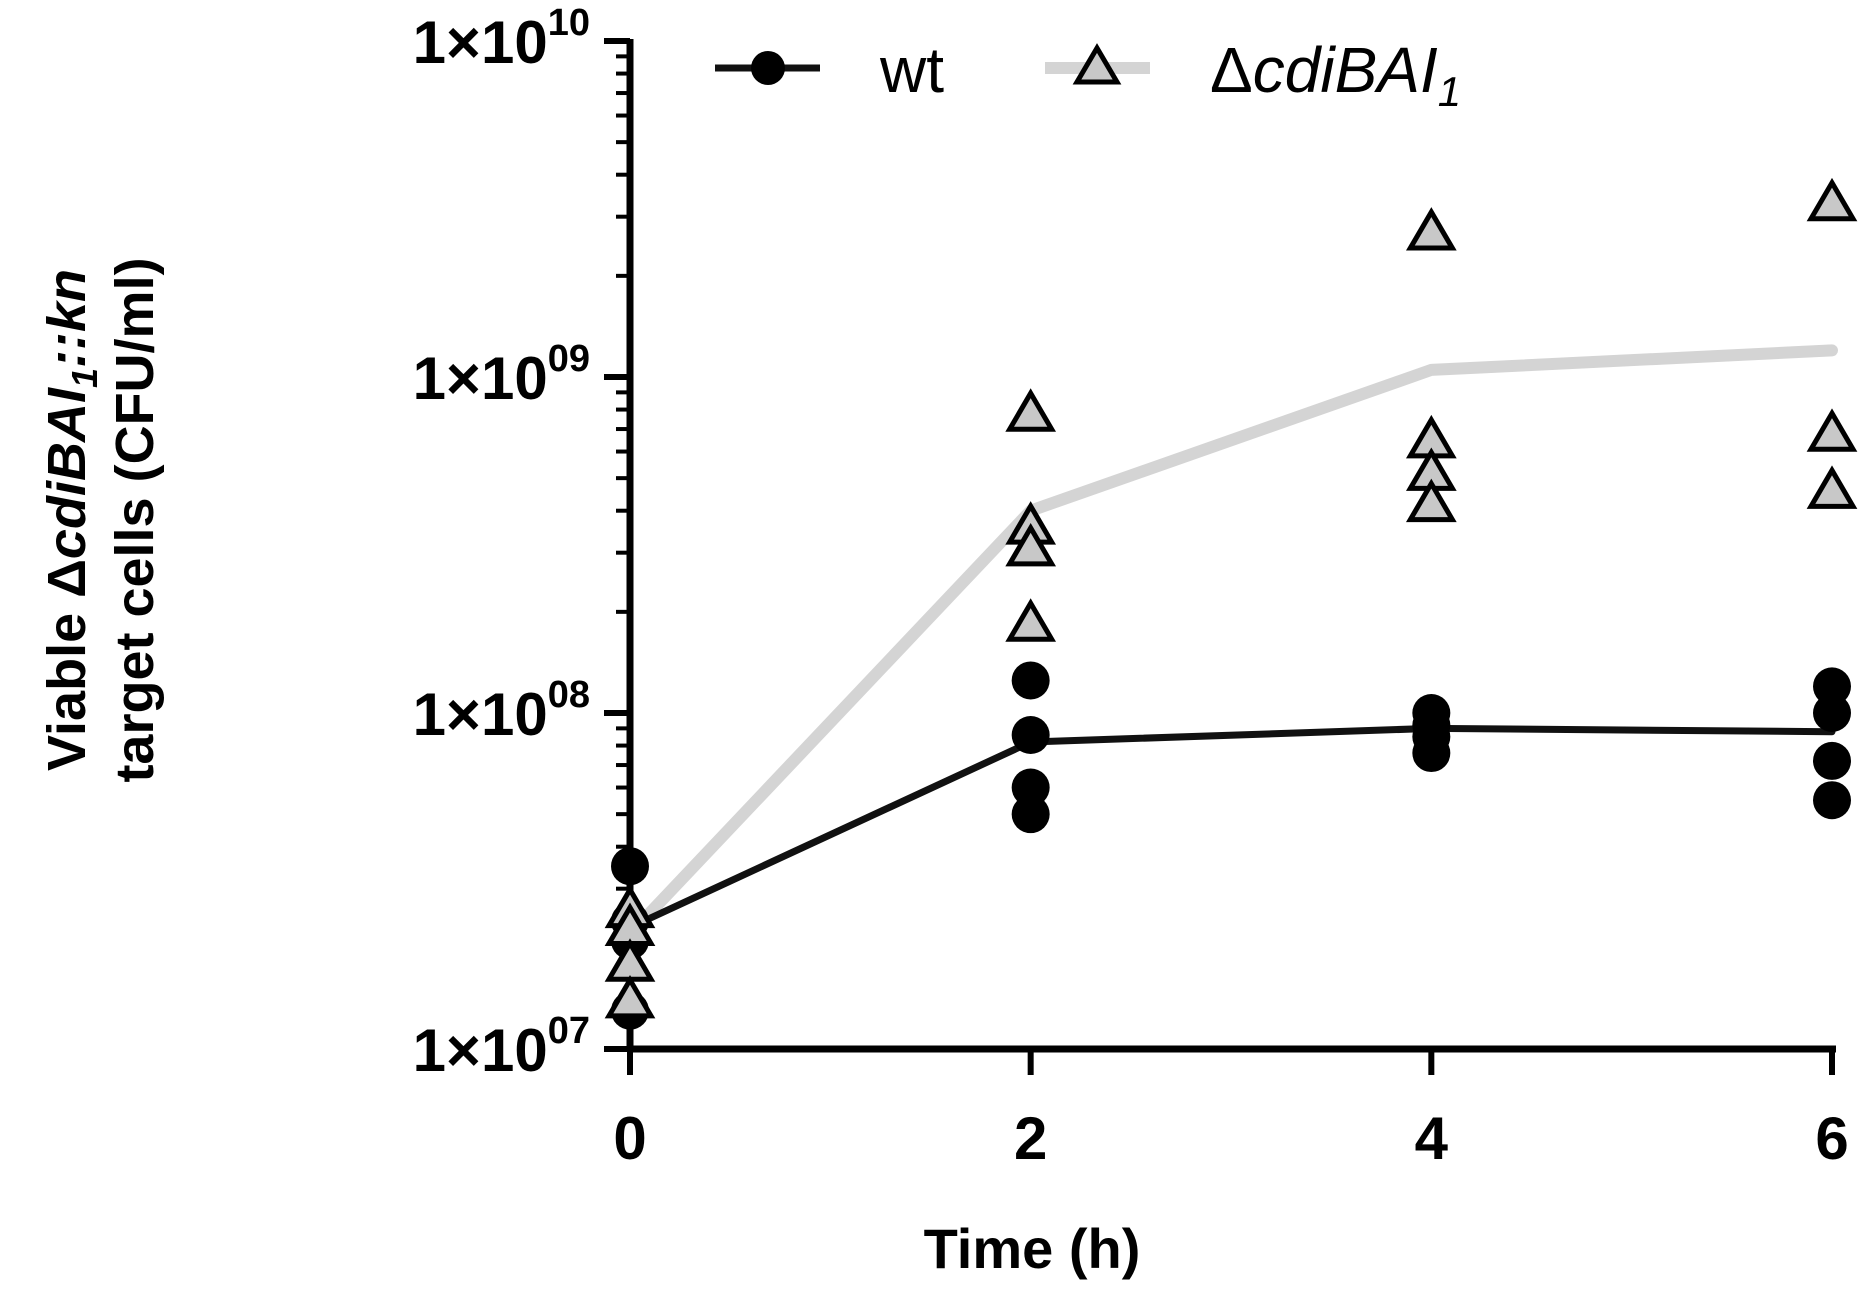 This screenshot has width=1867, height=1304. I want to click on y-tick-exponent: 08, so click(569, 695).